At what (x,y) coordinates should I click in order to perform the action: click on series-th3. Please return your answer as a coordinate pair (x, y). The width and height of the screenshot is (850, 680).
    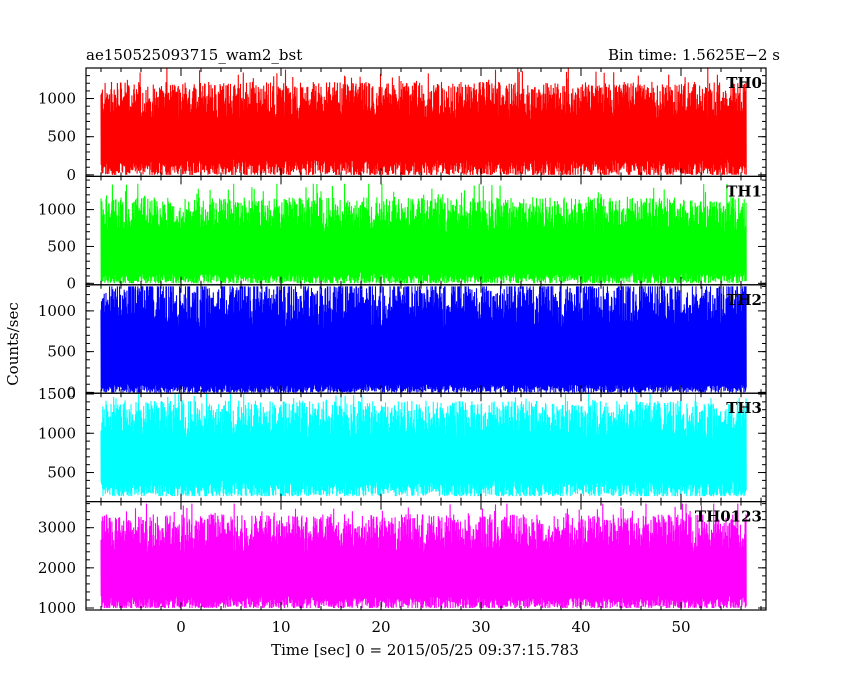
    Looking at the image, I should click on (423, 445).